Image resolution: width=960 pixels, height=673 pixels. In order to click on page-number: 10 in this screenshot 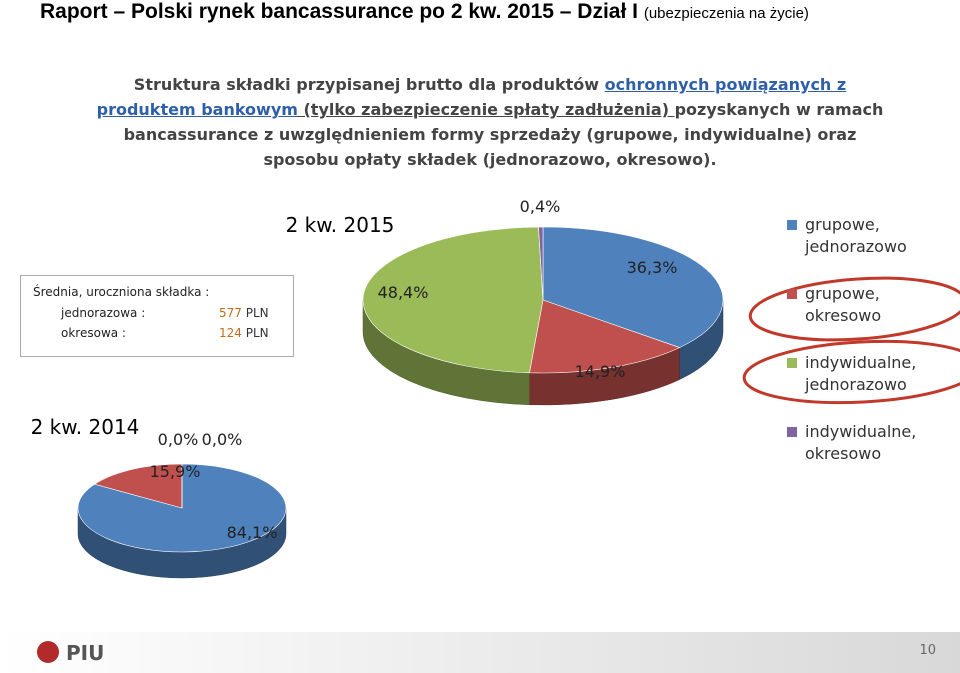, I will do `click(927, 650)`.